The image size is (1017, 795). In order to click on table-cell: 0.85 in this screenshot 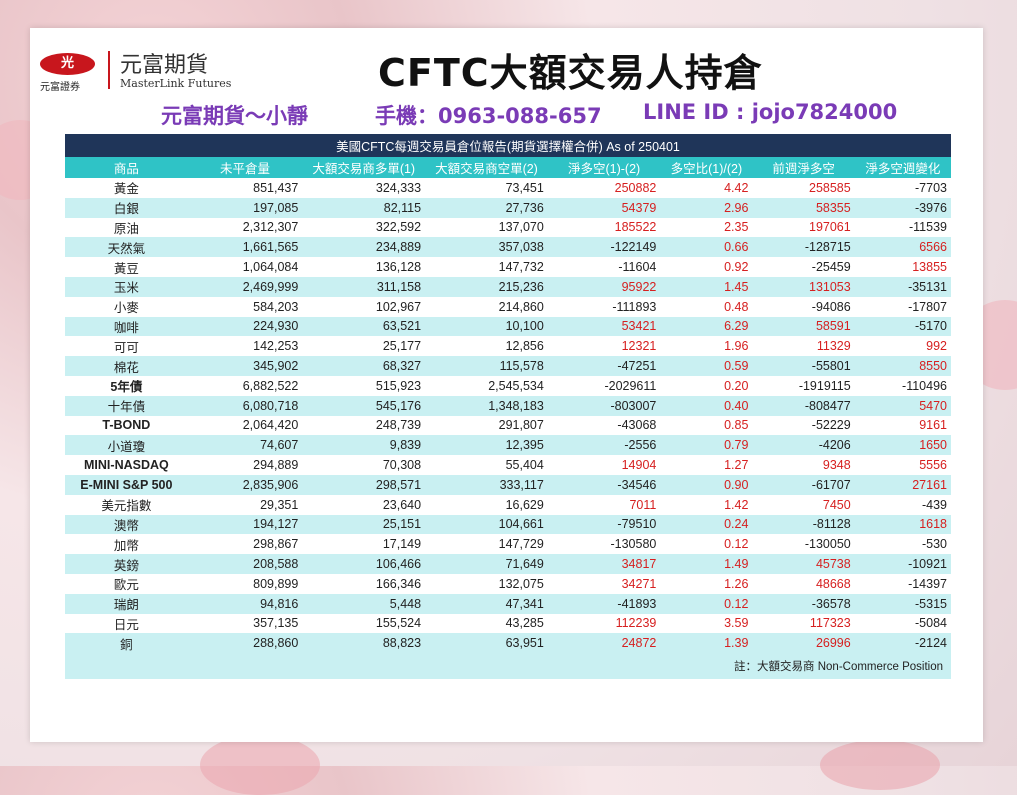, I will do `click(736, 425)`.